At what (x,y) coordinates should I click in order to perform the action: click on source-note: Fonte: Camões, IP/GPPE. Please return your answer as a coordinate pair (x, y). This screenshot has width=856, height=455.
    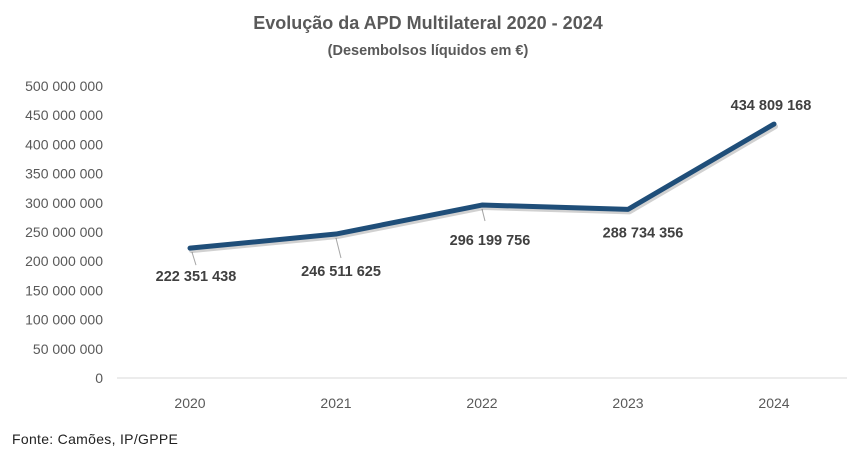
    Looking at the image, I should click on (95, 439).